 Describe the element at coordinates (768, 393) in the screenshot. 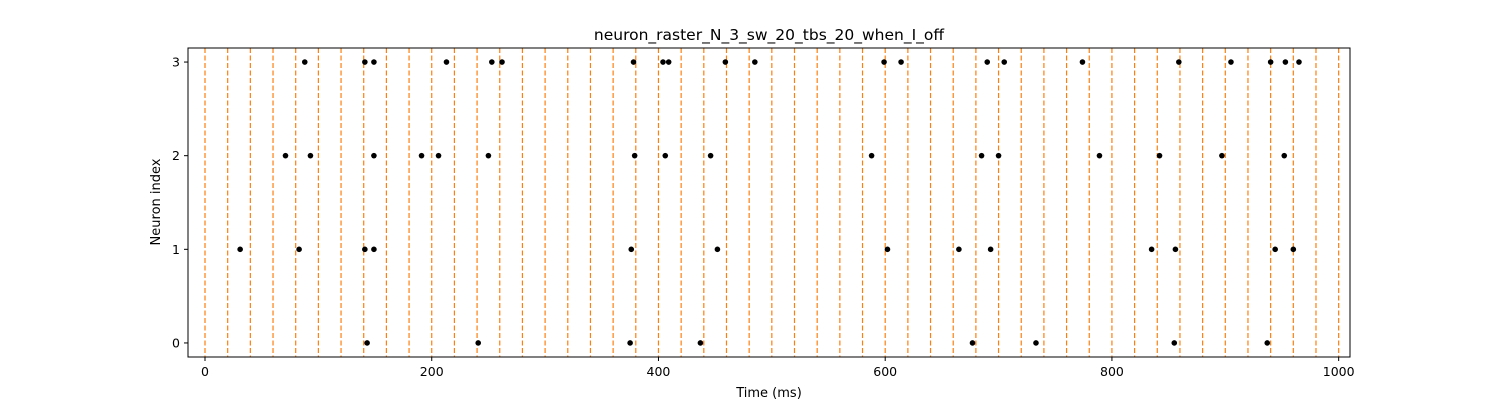

I see `x-axis-label: Time (ms)` at that location.